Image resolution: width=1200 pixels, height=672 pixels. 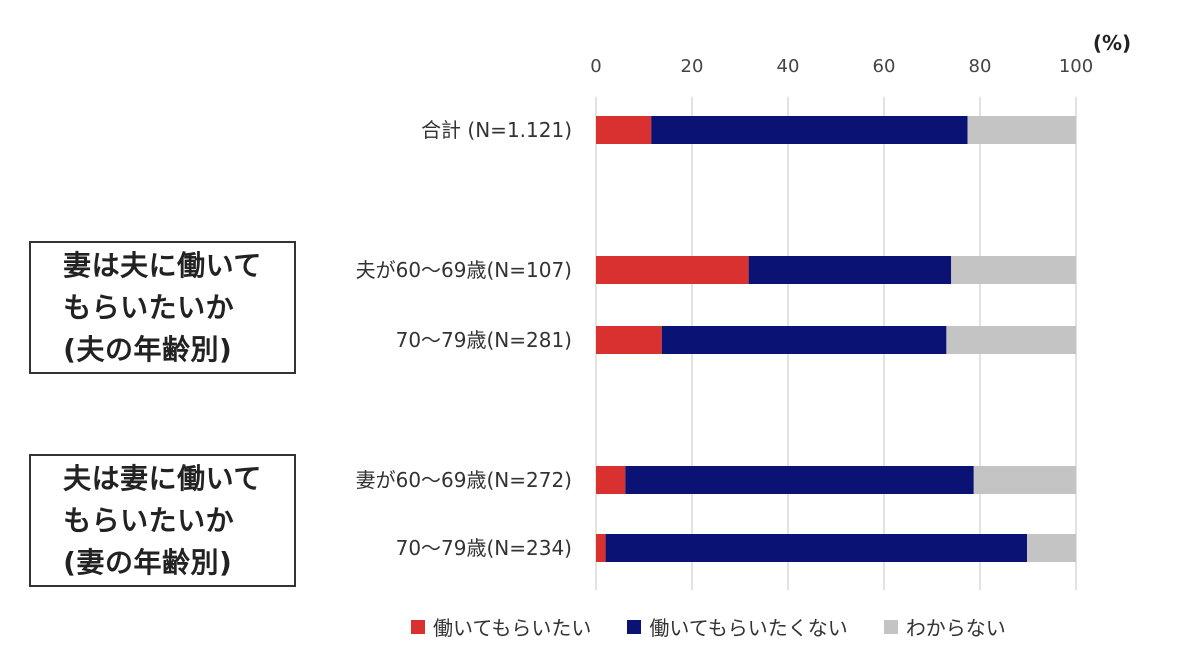 What do you see at coordinates (148, 562) in the screenshot?
I see `group-label-line: (妻の年齢別)` at bounding box center [148, 562].